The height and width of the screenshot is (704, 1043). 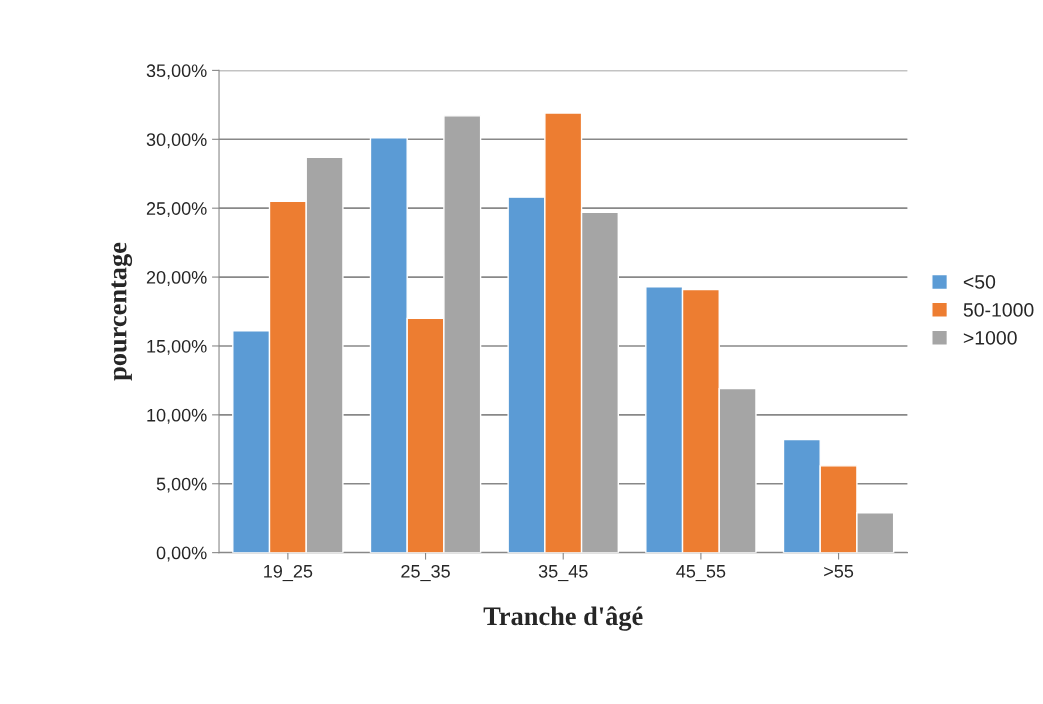 What do you see at coordinates (176, 141) in the screenshot?
I see `y-tick-label: 30,00%` at bounding box center [176, 141].